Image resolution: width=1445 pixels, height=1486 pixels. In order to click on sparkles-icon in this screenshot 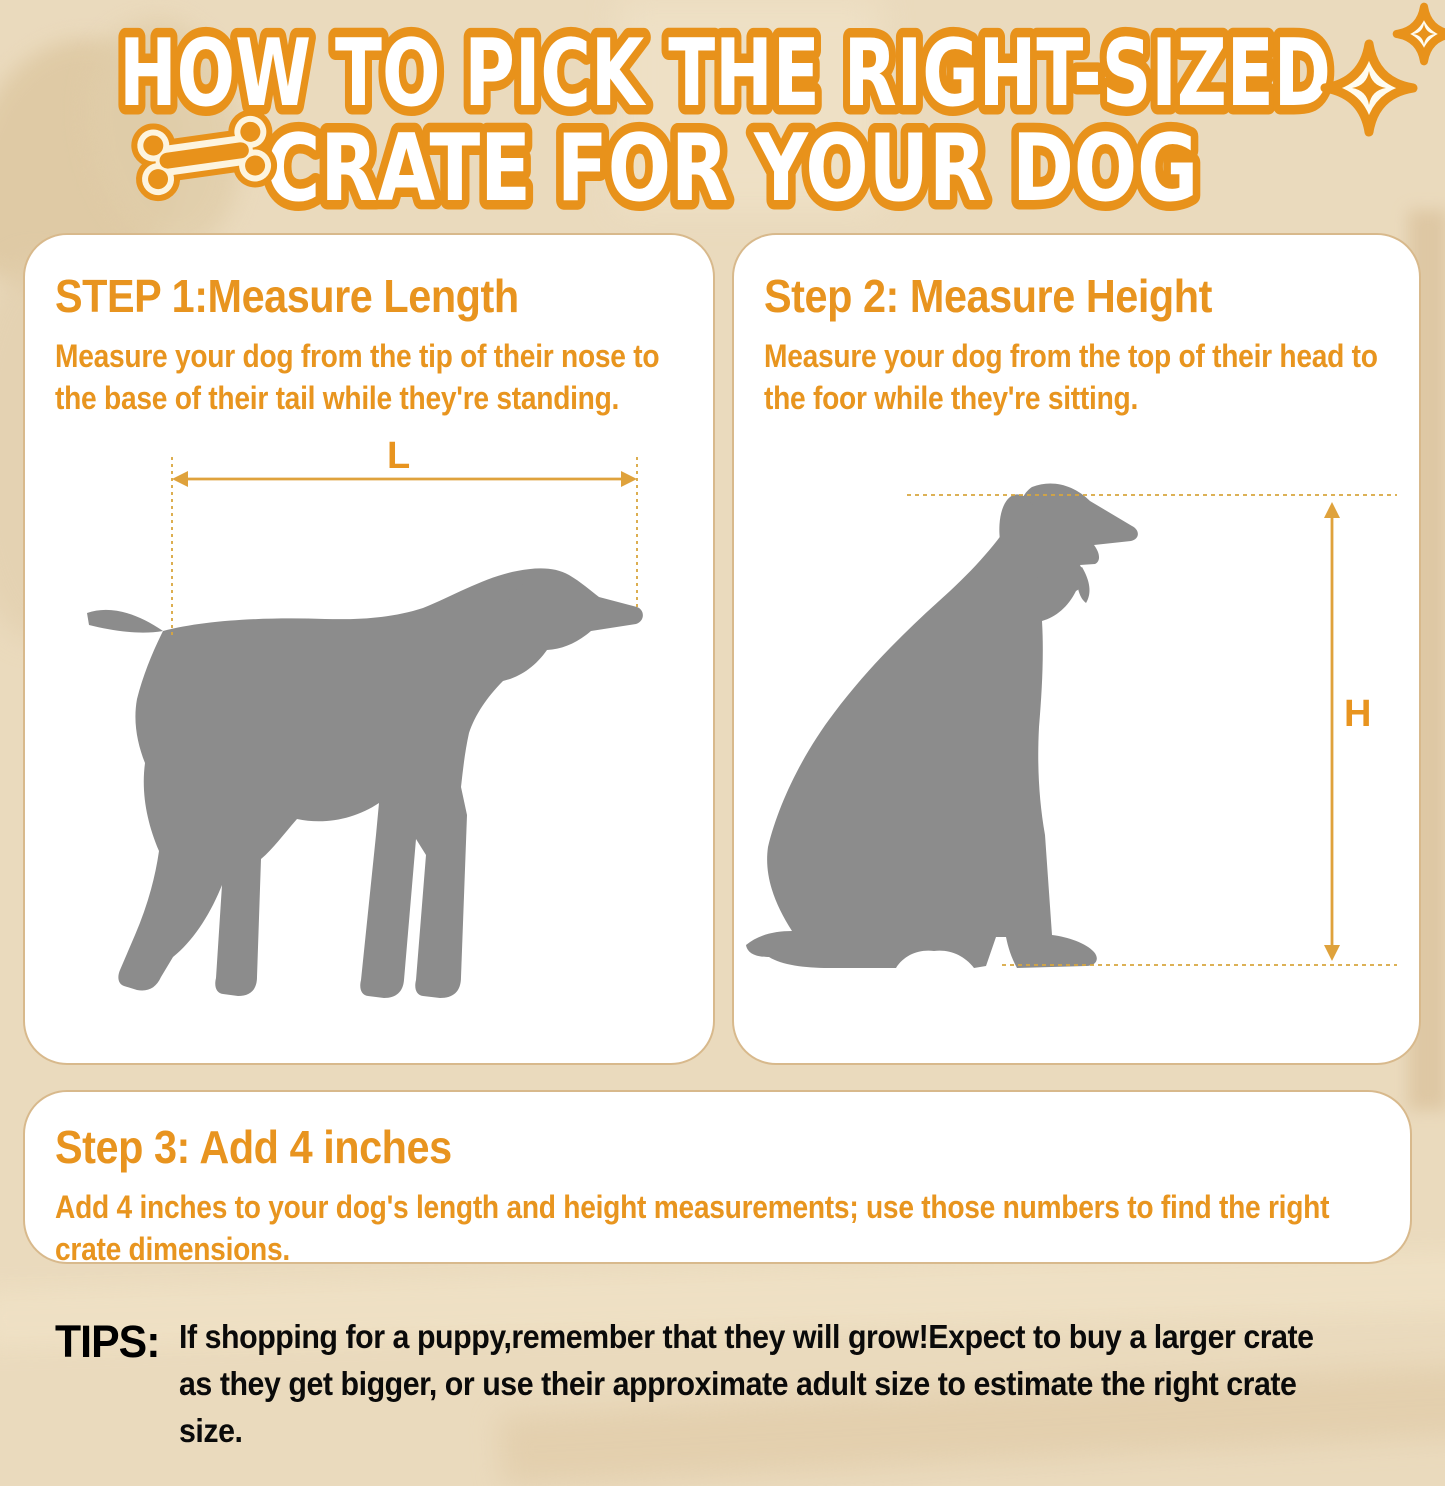, I will do `click(1382, 69)`.